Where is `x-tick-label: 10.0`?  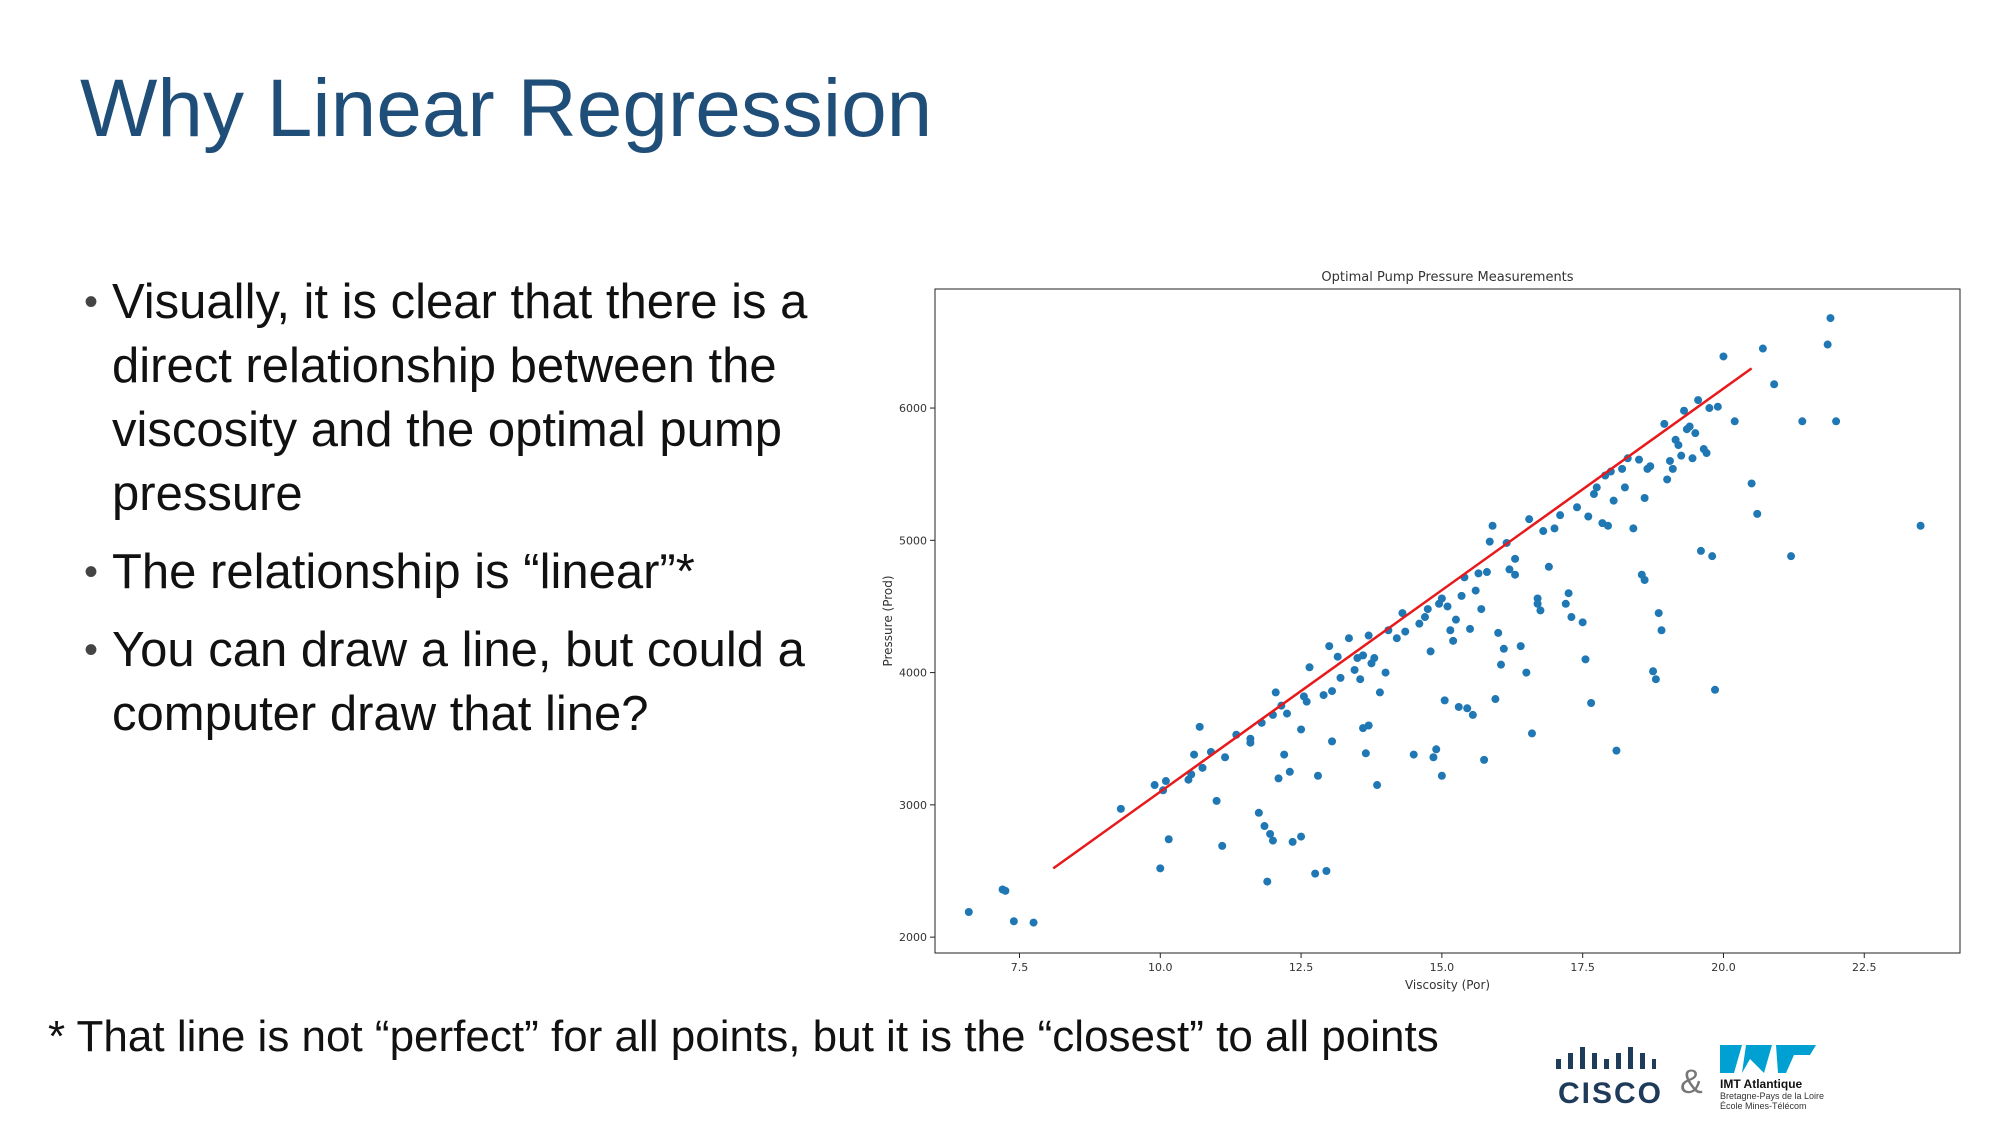 x-tick-label: 10.0 is located at coordinates (1160, 967).